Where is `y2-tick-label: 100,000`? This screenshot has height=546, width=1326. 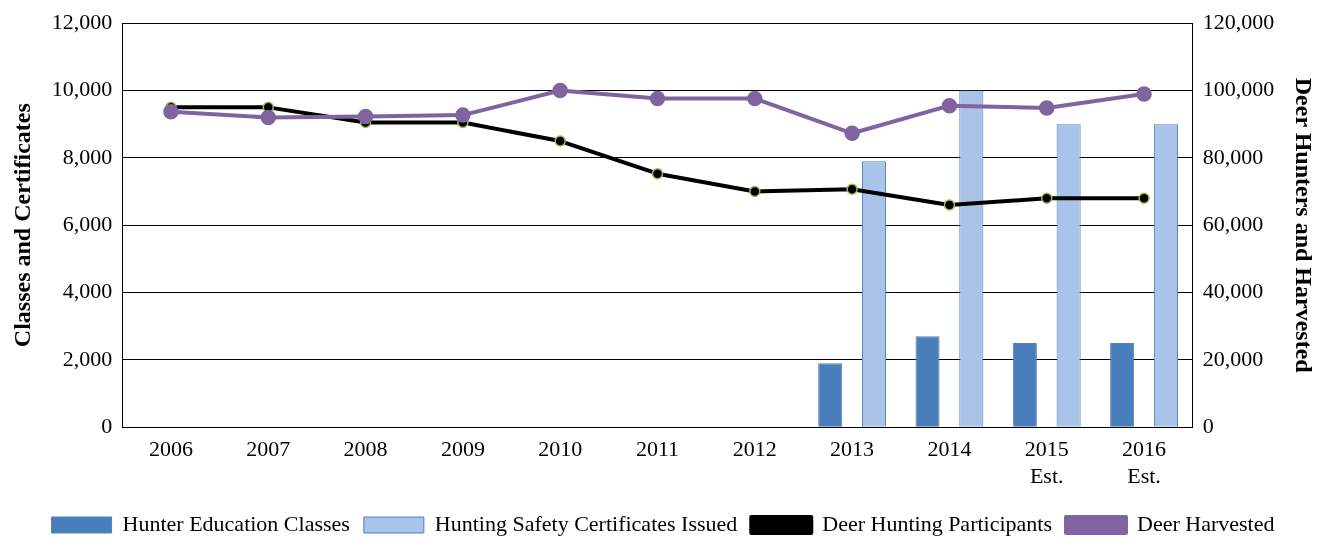 y2-tick-label: 100,000 is located at coordinates (1238, 89).